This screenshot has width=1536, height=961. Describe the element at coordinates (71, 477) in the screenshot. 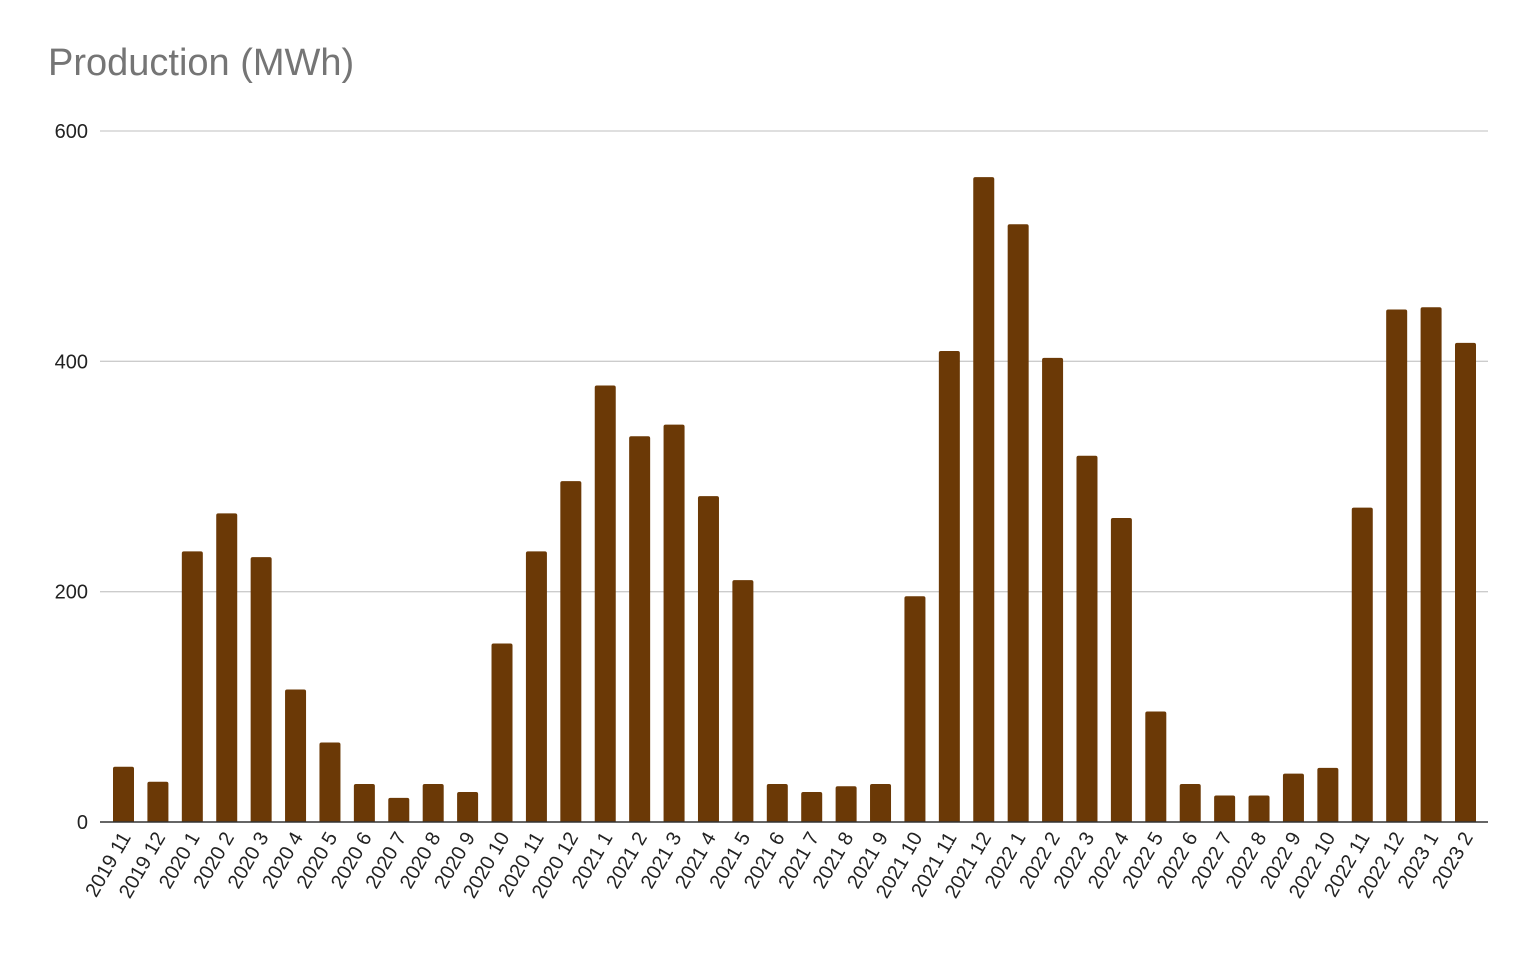

I see `y-axis-tick-labels: 0 200 400 600` at that location.